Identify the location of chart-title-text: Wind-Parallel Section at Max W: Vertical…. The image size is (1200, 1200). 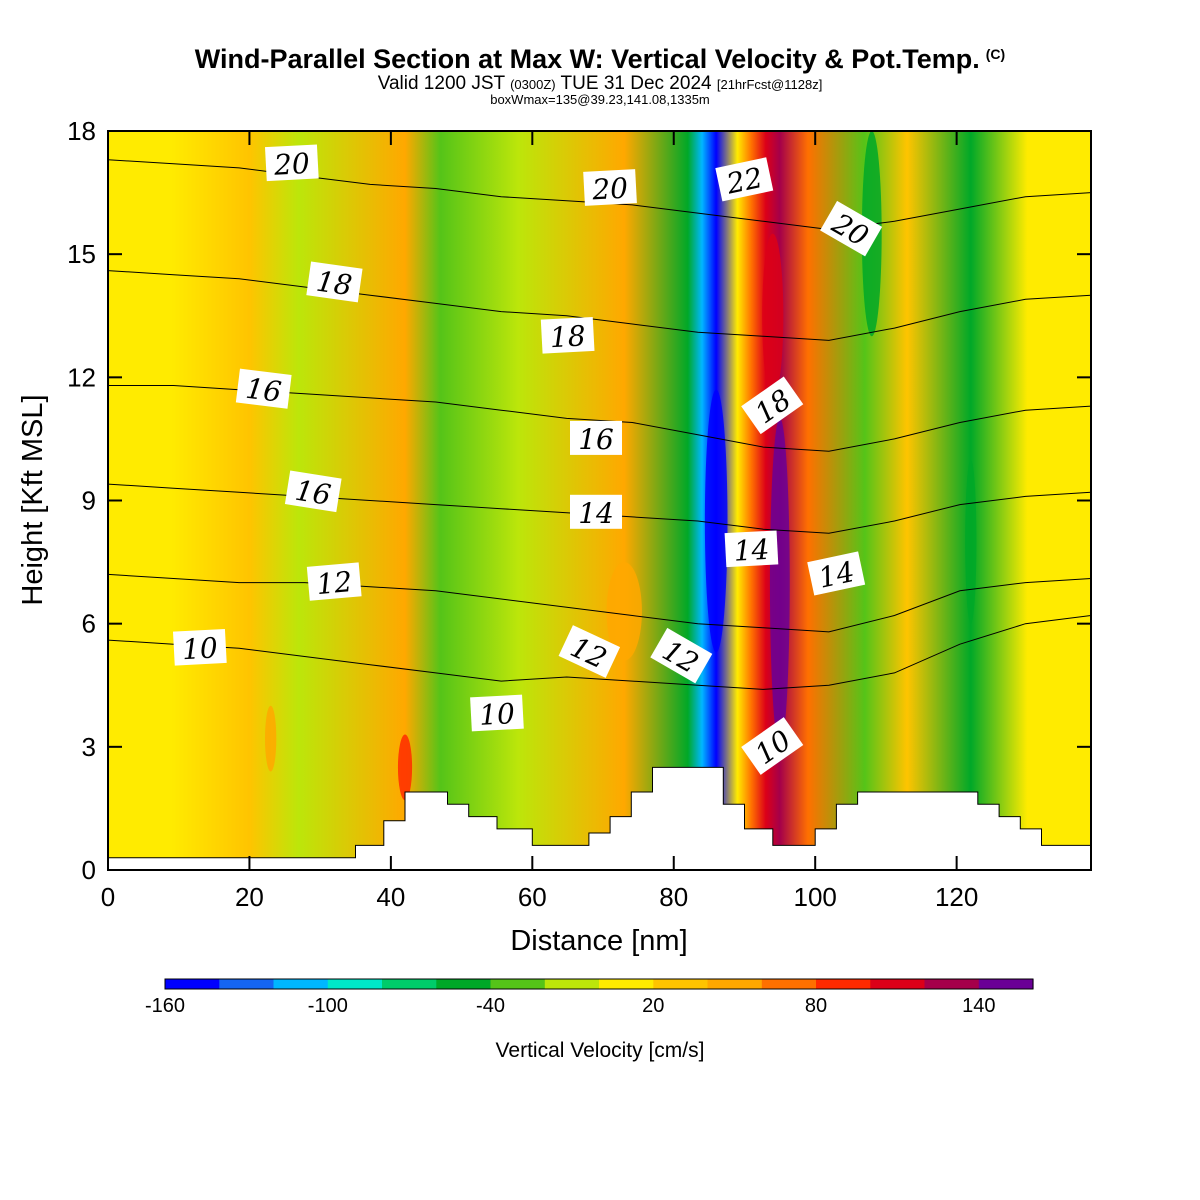
(587, 59).